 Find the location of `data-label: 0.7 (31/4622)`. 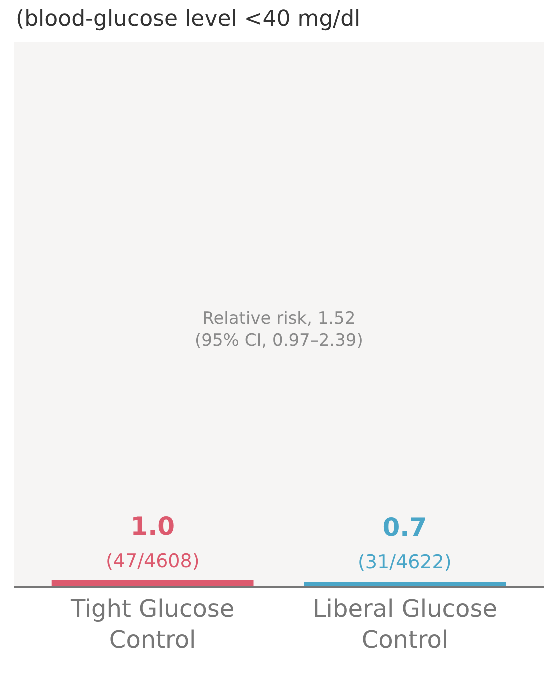

data-label: 0.7 (31/4622) is located at coordinates (405, 543).